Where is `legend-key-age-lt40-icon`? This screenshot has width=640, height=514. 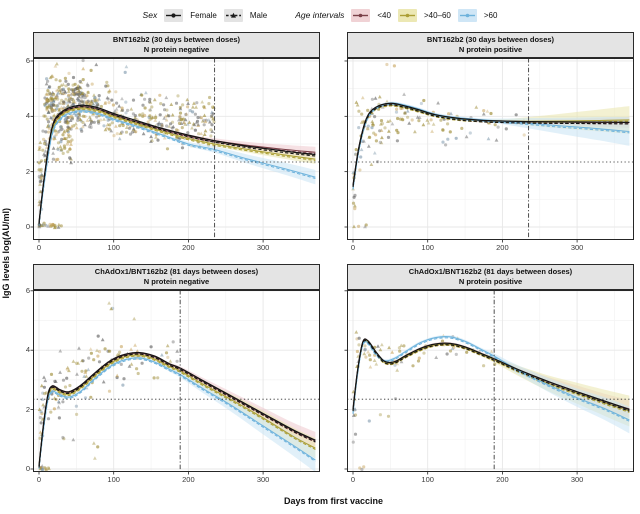
legend-key-age-lt40-icon is located at coordinates (361, 15).